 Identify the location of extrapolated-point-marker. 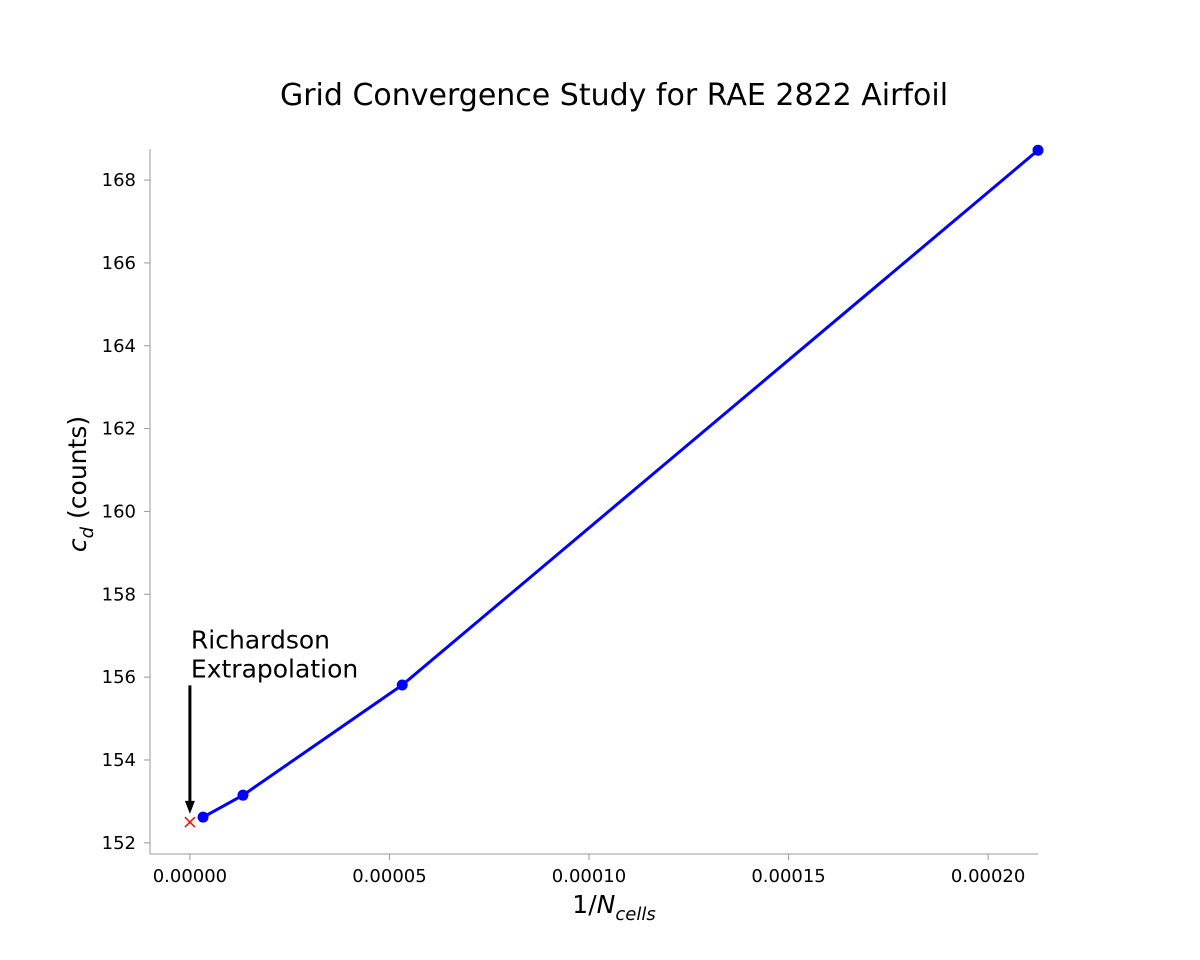
(190, 822).